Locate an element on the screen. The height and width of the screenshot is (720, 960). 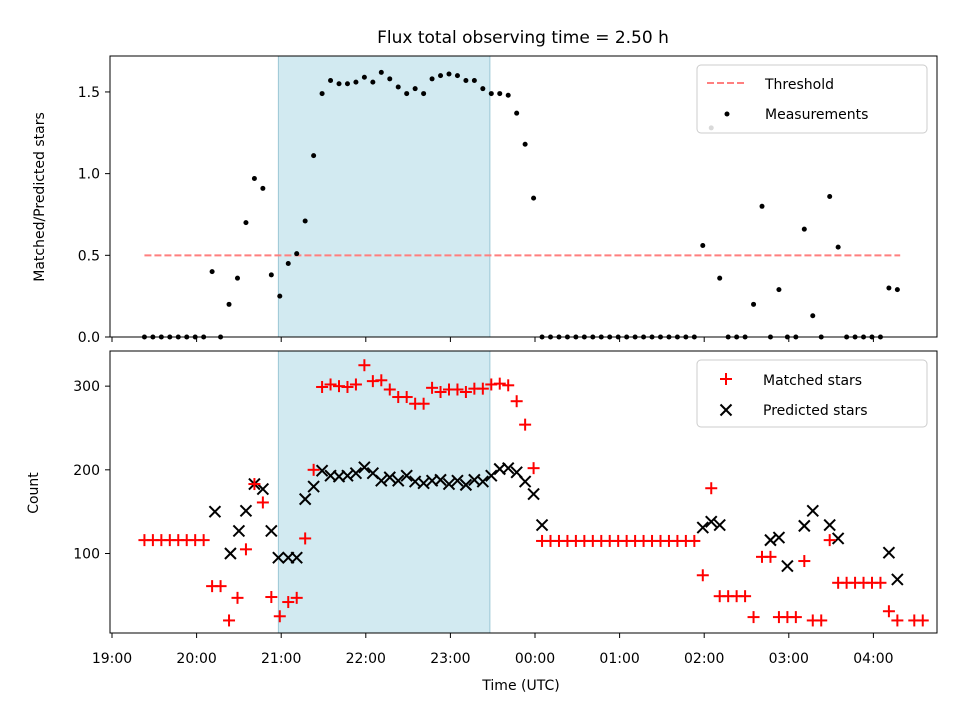
top-shaded-interval is located at coordinates (384, 196).